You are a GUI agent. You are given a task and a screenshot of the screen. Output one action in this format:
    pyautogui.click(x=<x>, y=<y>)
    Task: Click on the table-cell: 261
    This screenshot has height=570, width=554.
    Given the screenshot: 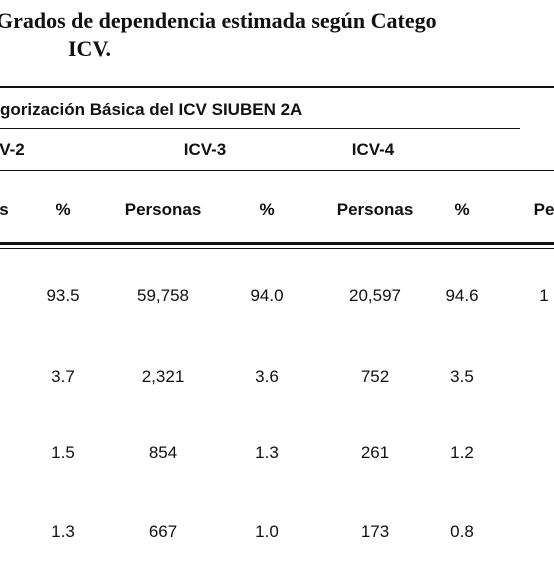 What is the action you would take?
    pyautogui.click(x=375, y=452)
    